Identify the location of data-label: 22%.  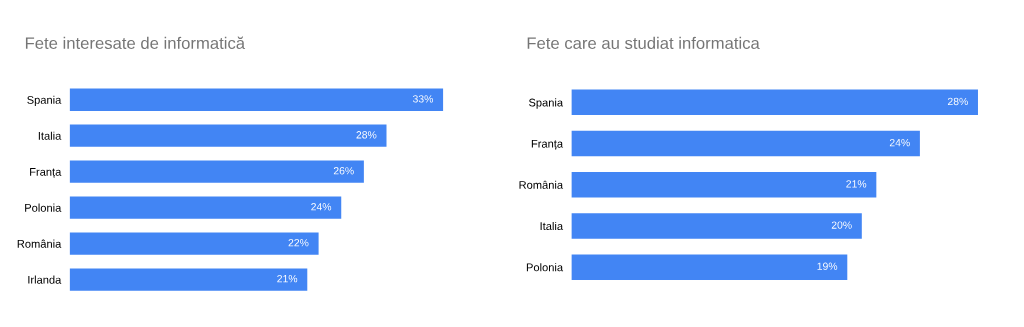
(298, 243).